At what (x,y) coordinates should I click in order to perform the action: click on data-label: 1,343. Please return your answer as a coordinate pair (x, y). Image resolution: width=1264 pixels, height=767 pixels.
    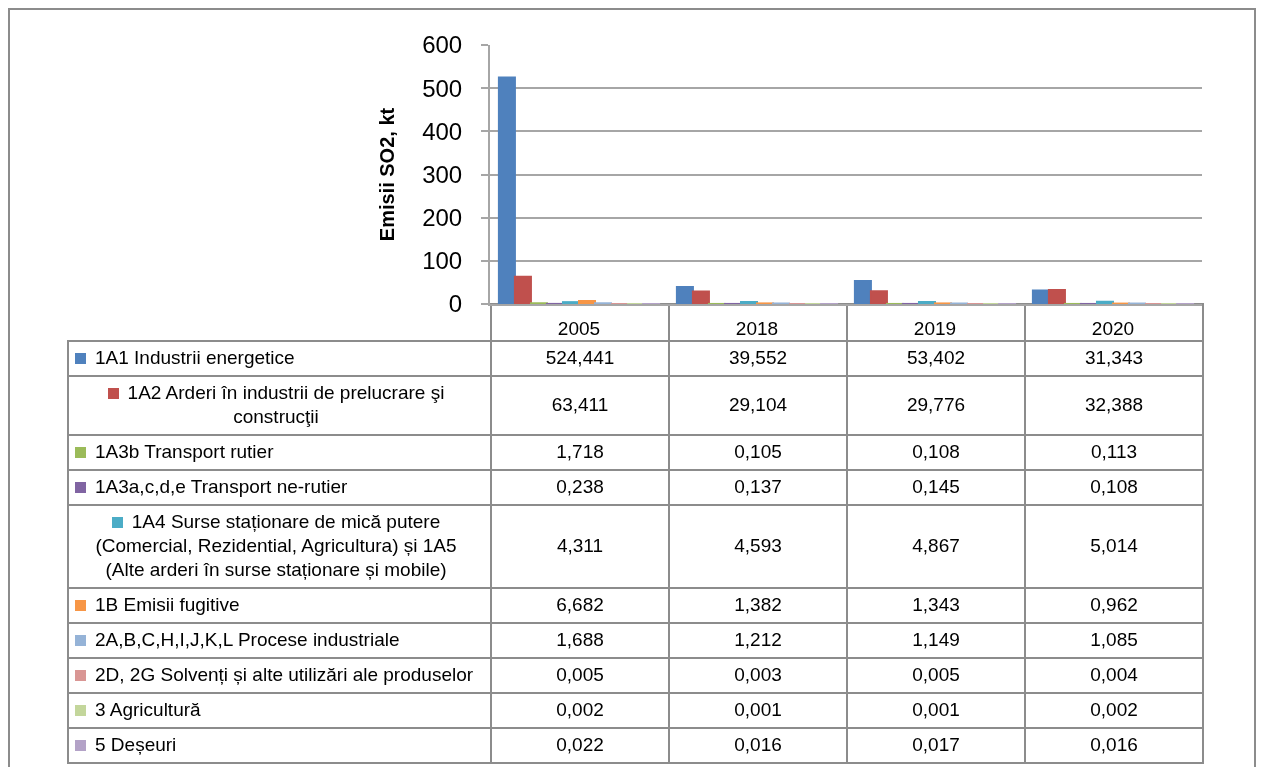
    Looking at the image, I should click on (936, 605).